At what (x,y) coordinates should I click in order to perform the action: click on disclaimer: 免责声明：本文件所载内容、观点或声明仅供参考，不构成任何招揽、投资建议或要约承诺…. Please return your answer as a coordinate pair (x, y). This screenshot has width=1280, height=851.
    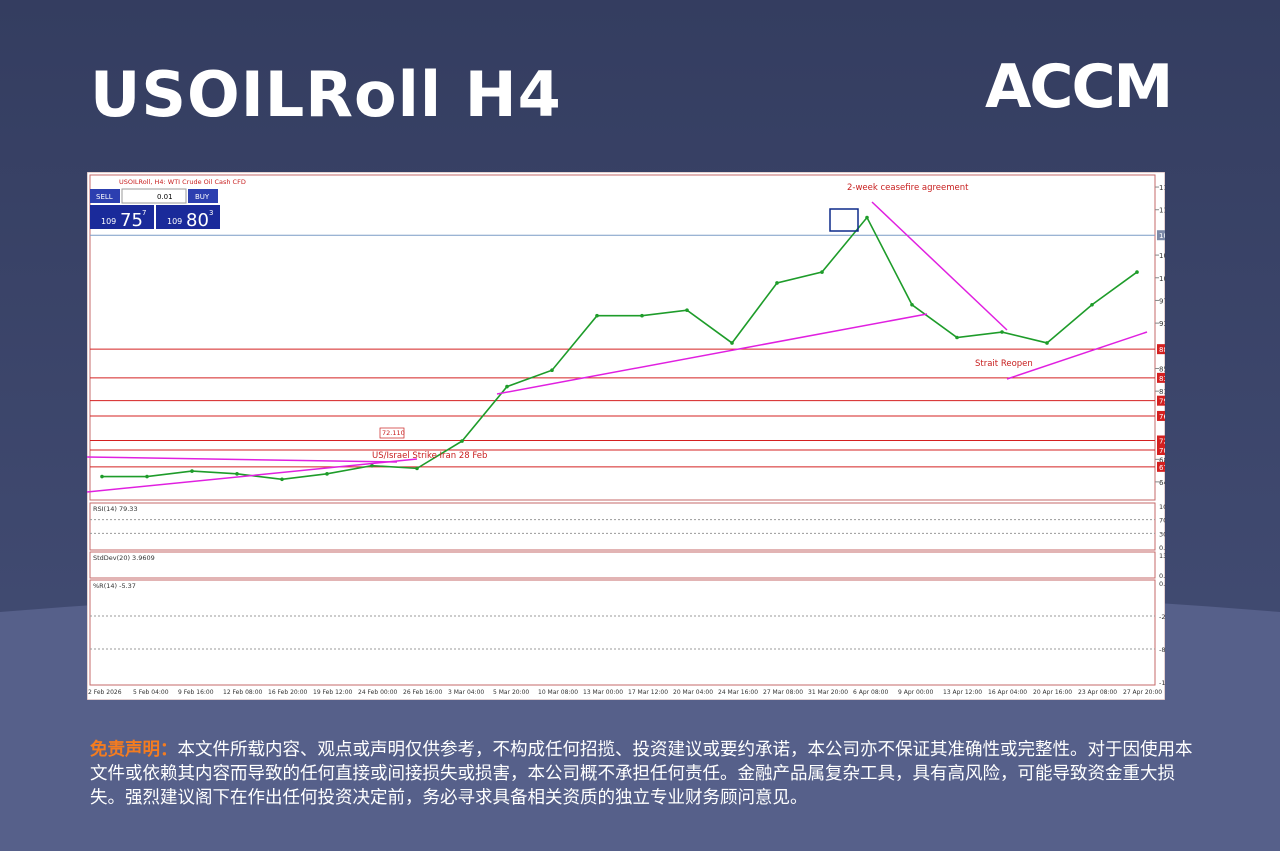
    Looking at the image, I should click on (645, 774).